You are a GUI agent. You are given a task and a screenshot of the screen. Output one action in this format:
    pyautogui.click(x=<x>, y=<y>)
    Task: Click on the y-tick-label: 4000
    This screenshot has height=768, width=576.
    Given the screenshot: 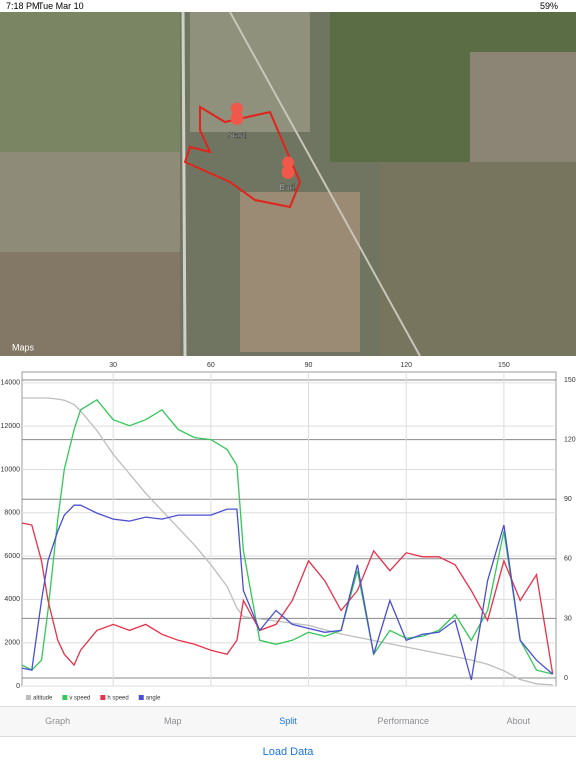 What is the action you would take?
    pyautogui.click(x=12, y=599)
    